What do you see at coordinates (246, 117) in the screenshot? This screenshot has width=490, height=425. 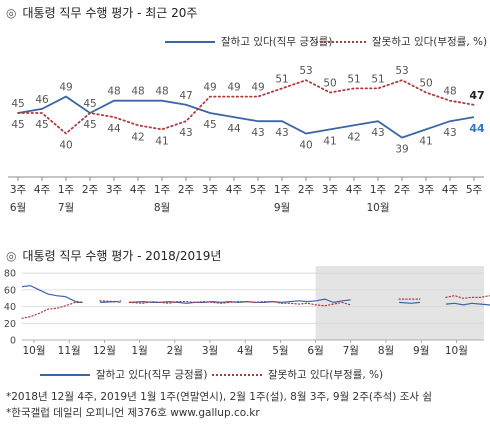 I see `top-series-approve` at bounding box center [246, 117].